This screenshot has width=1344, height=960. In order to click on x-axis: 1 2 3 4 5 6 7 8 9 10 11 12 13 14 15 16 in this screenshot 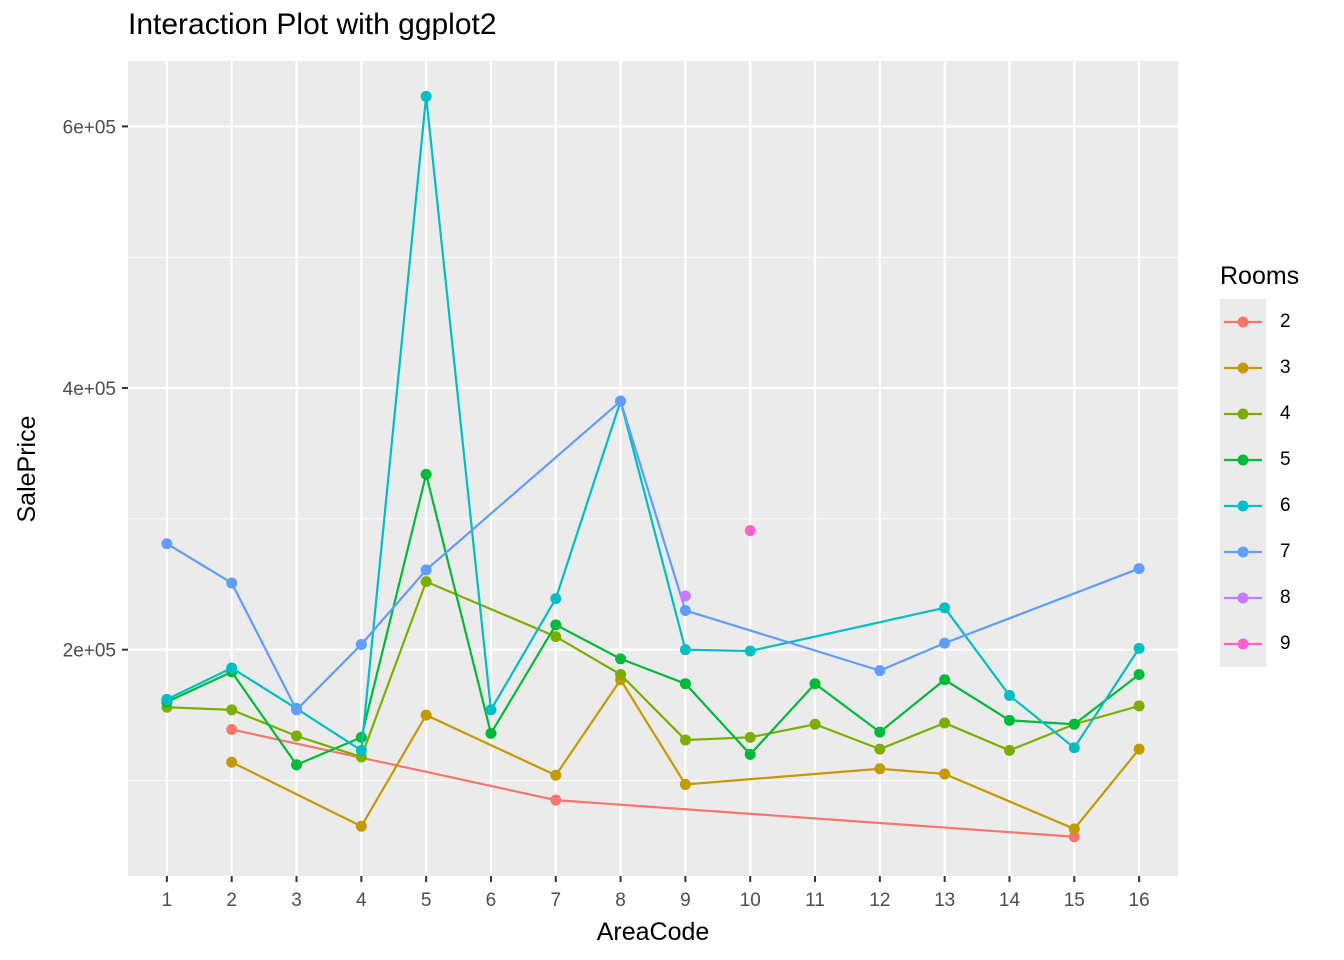, I will do `click(656, 893)`.